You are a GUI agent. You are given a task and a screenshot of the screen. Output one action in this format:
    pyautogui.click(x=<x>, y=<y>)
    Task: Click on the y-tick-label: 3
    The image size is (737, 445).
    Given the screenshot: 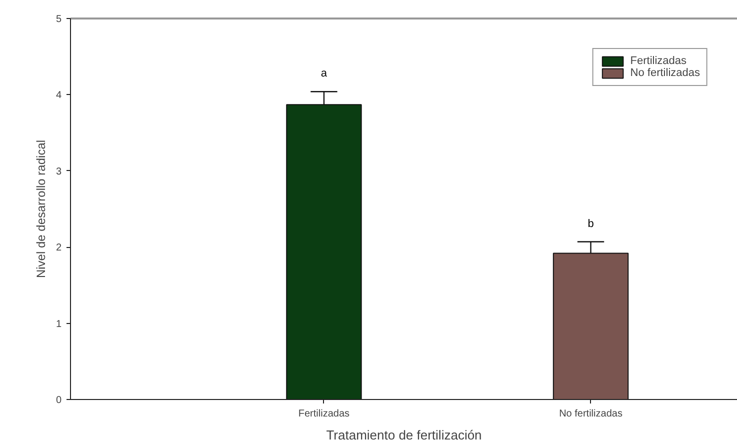 What is the action you would take?
    pyautogui.click(x=59, y=172)
    